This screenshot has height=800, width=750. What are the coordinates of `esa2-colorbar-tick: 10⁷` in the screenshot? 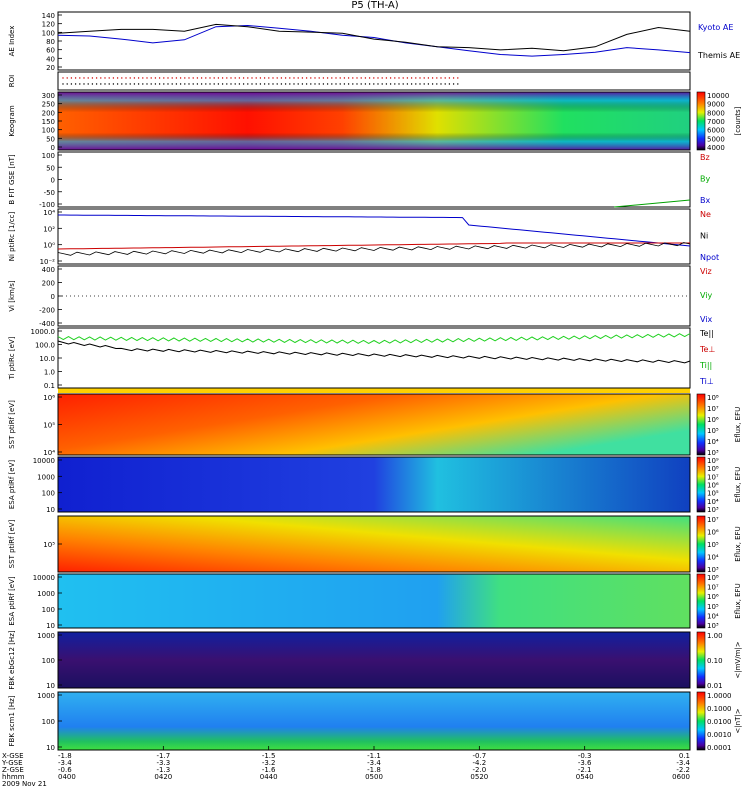 It's located at (713, 588).